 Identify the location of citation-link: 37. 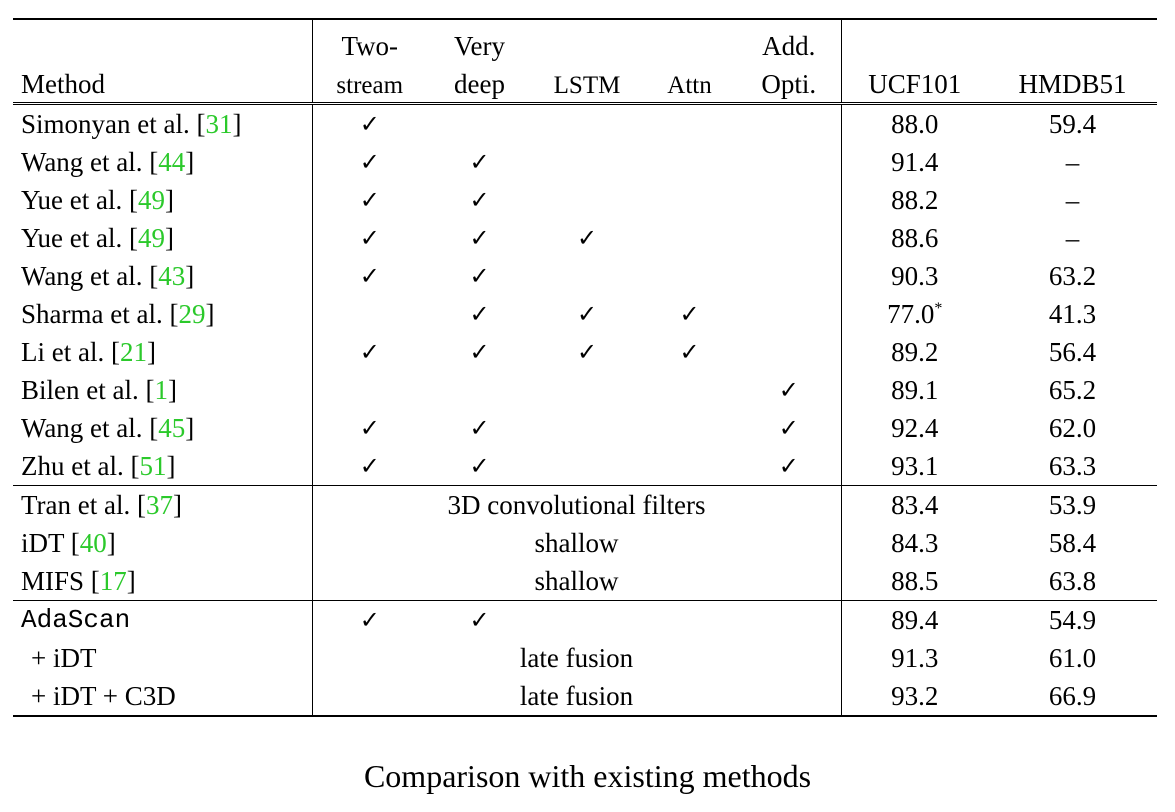
(159, 504).